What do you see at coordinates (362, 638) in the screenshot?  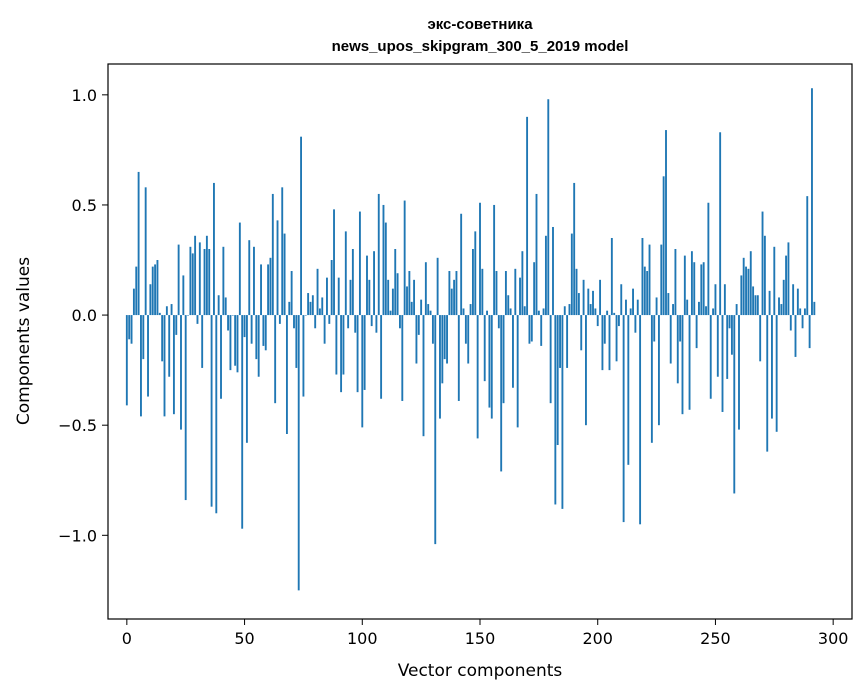 I see `x-tick-label-100: 100` at bounding box center [362, 638].